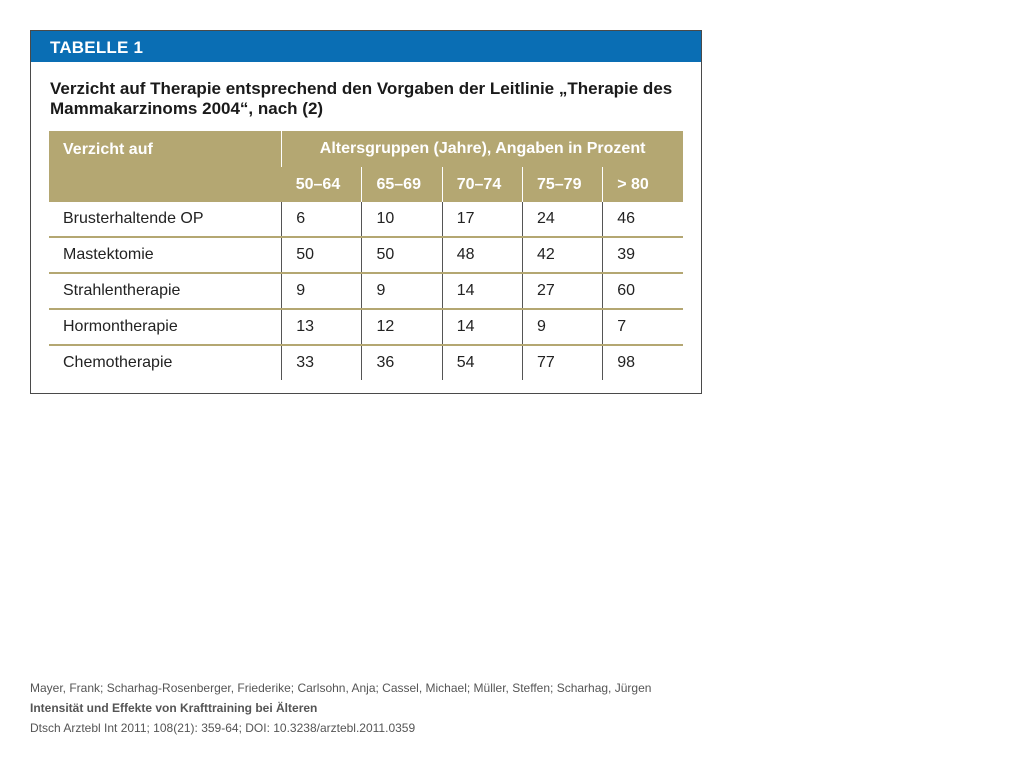 The width and height of the screenshot is (1024, 768). What do you see at coordinates (165, 255) in the screenshot?
I see `row-label: Mastektomie` at bounding box center [165, 255].